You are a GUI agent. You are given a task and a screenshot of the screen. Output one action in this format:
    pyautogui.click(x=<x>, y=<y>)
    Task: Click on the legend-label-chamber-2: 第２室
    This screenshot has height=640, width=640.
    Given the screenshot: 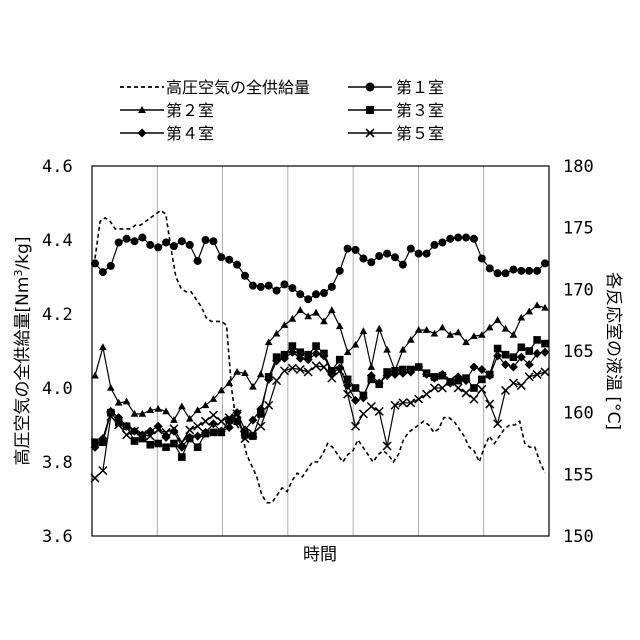 What is the action you would take?
    pyautogui.click(x=190, y=110)
    